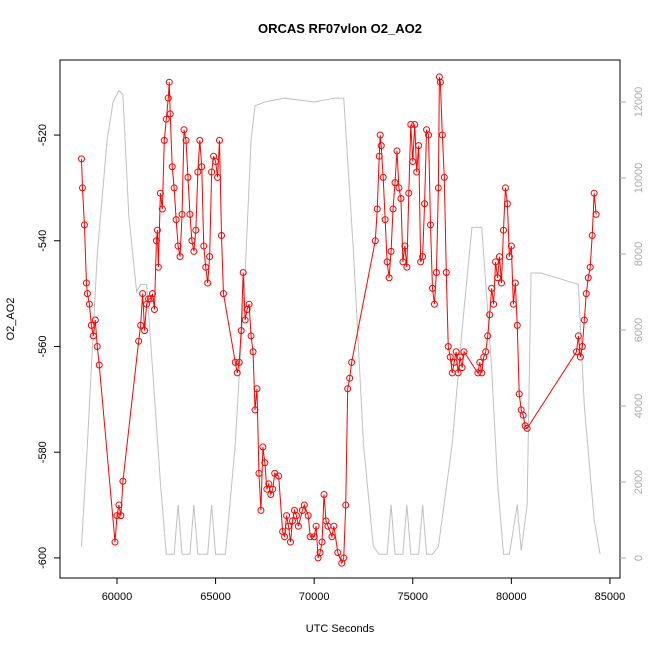 This screenshot has height=655, width=650. Describe the element at coordinates (11, 319) in the screenshot. I see `y-axis-label: O2_AO2` at that location.